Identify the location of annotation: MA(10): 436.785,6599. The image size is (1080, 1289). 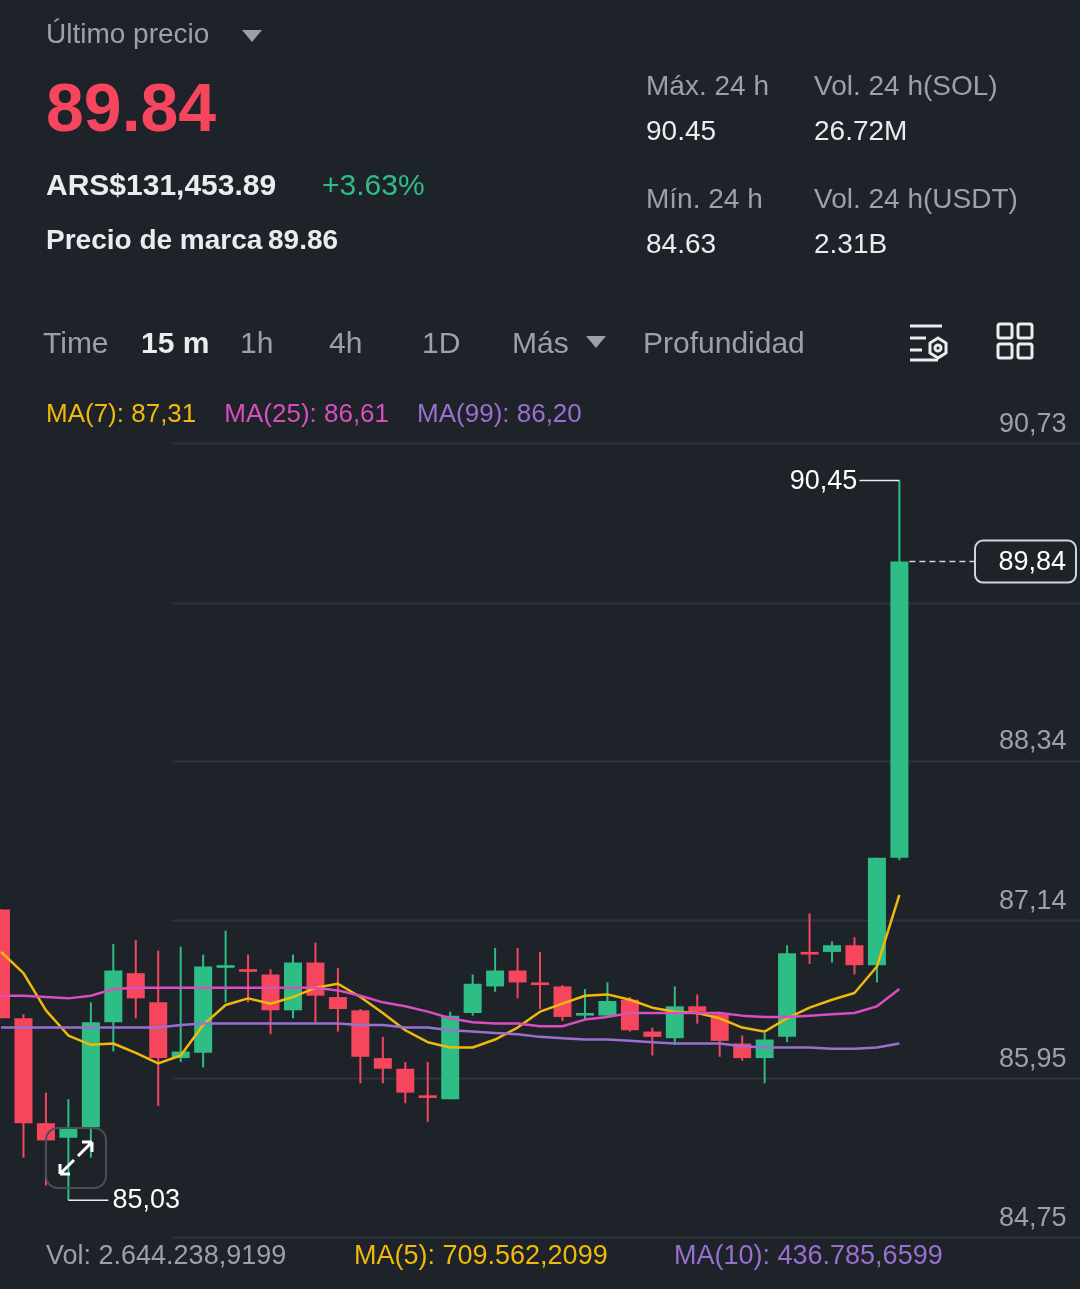
(808, 1255).